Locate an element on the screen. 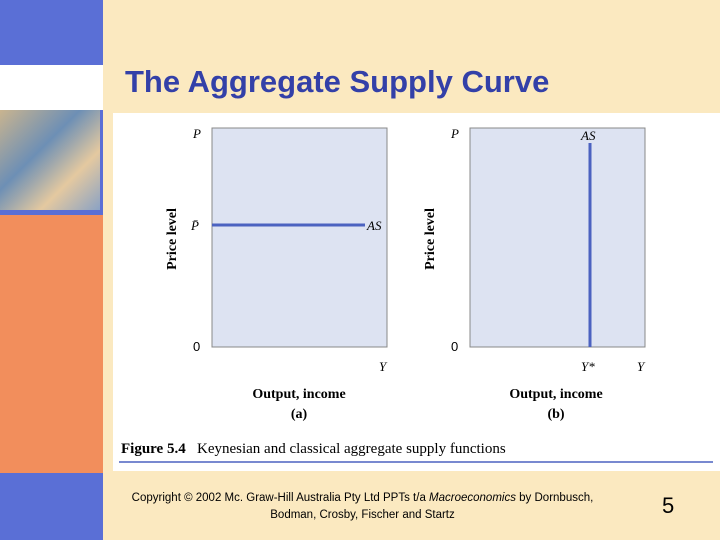 The image size is (720, 540). panel-b-box is located at coordinates (557, 237).